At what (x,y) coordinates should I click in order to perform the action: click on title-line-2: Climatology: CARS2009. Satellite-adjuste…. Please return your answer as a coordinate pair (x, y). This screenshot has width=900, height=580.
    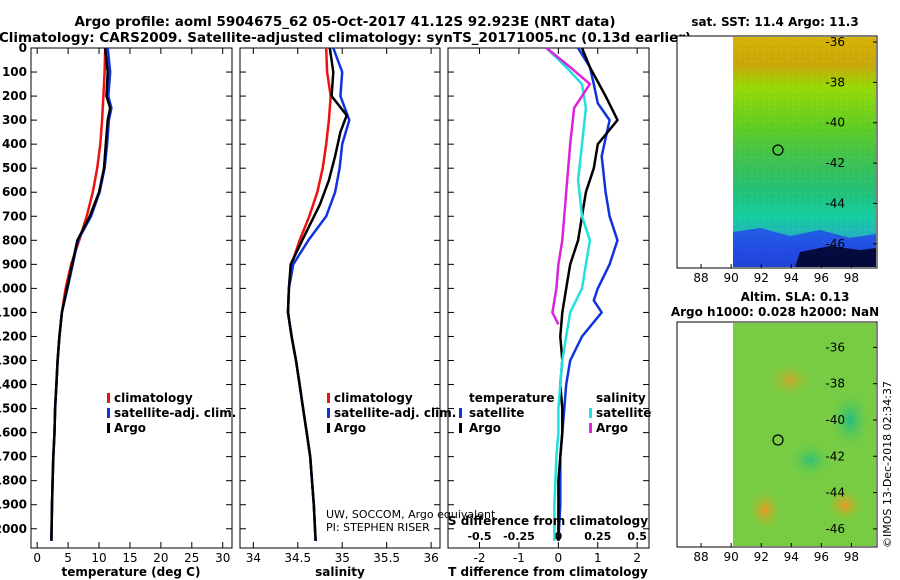
    Looking at the image, I should click on (345, 38).